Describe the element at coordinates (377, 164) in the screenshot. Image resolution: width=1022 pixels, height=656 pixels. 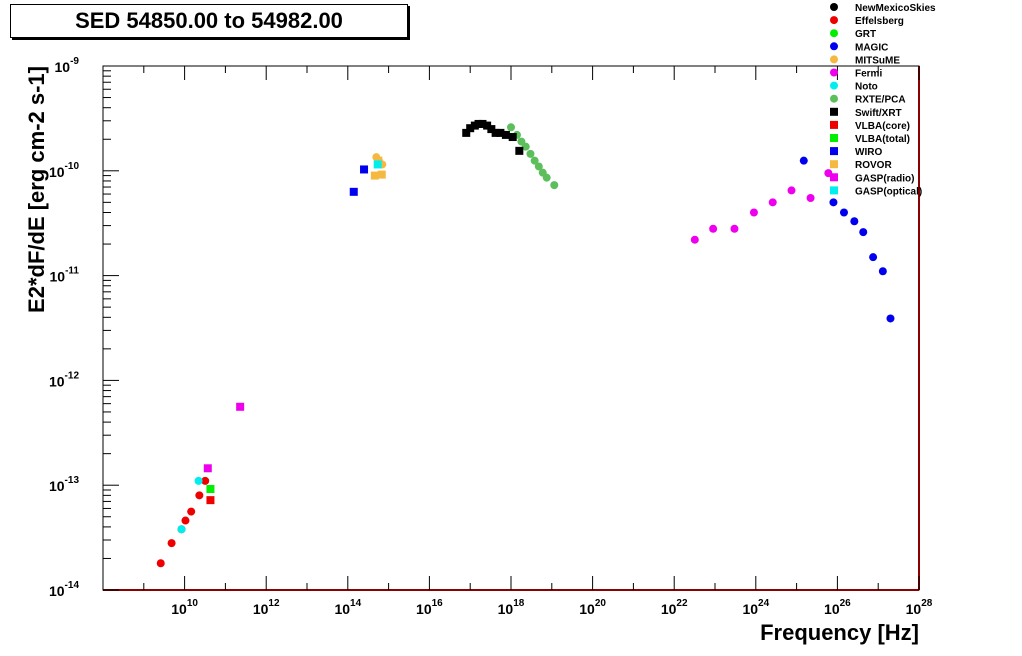
I see `point-gasp-optical` at that location.